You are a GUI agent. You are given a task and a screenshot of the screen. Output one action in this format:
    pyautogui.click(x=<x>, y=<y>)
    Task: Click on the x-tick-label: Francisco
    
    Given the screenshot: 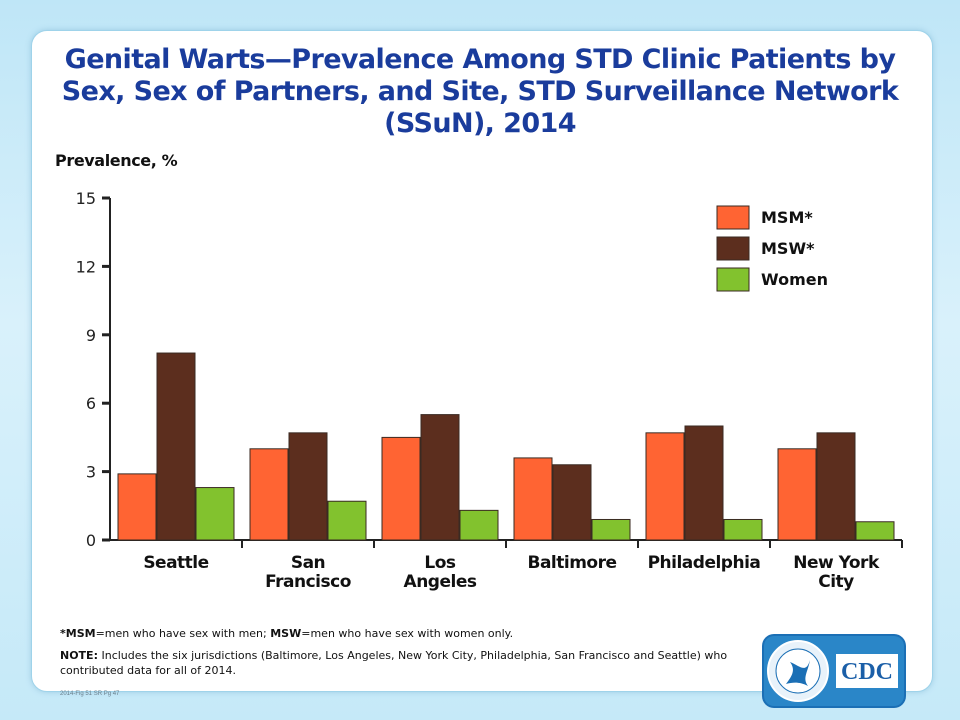 What is the action you would take?
    pyautogui.click(x=308, y=582)
    